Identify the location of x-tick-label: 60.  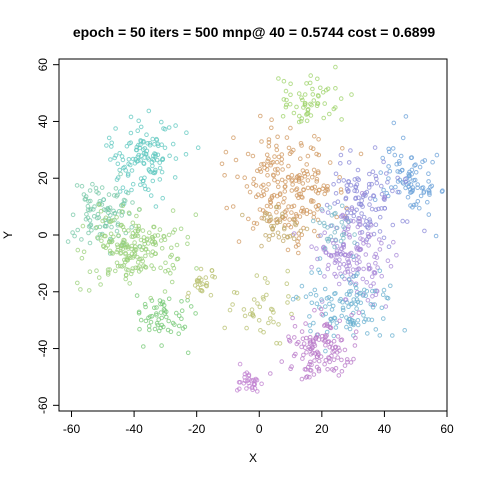
(447, 429).